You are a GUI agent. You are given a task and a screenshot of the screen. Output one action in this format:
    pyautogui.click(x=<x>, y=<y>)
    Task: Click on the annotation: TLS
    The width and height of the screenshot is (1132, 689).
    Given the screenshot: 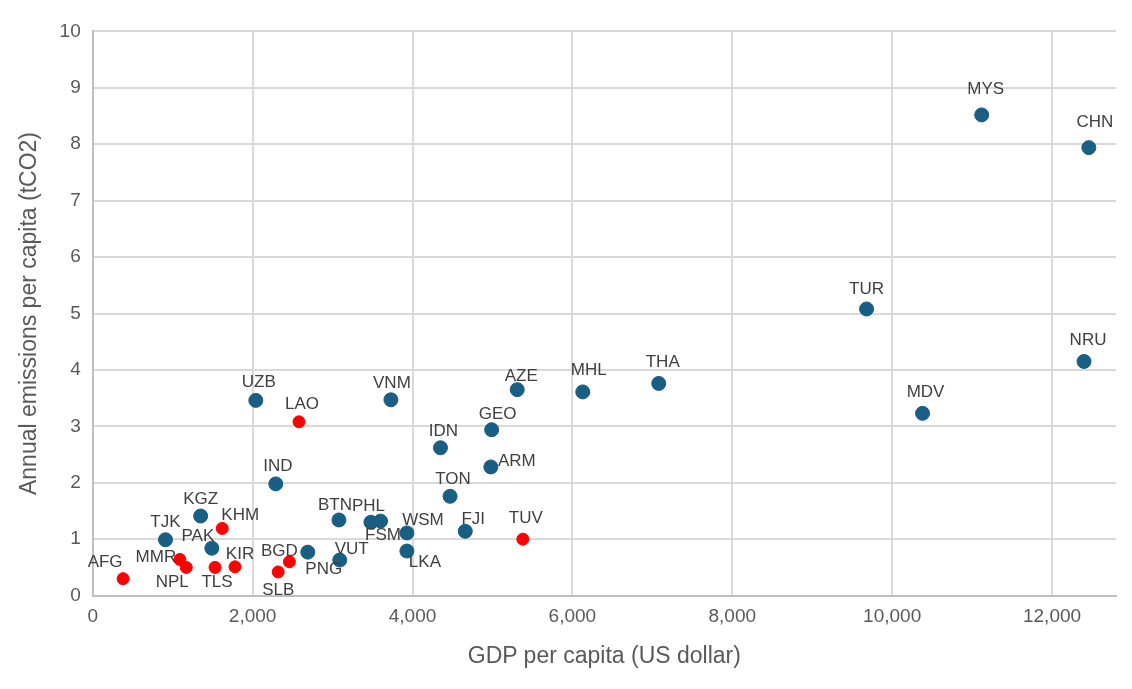 What is the action you would take?
    pyautogui.click(x=217, y=582)
    